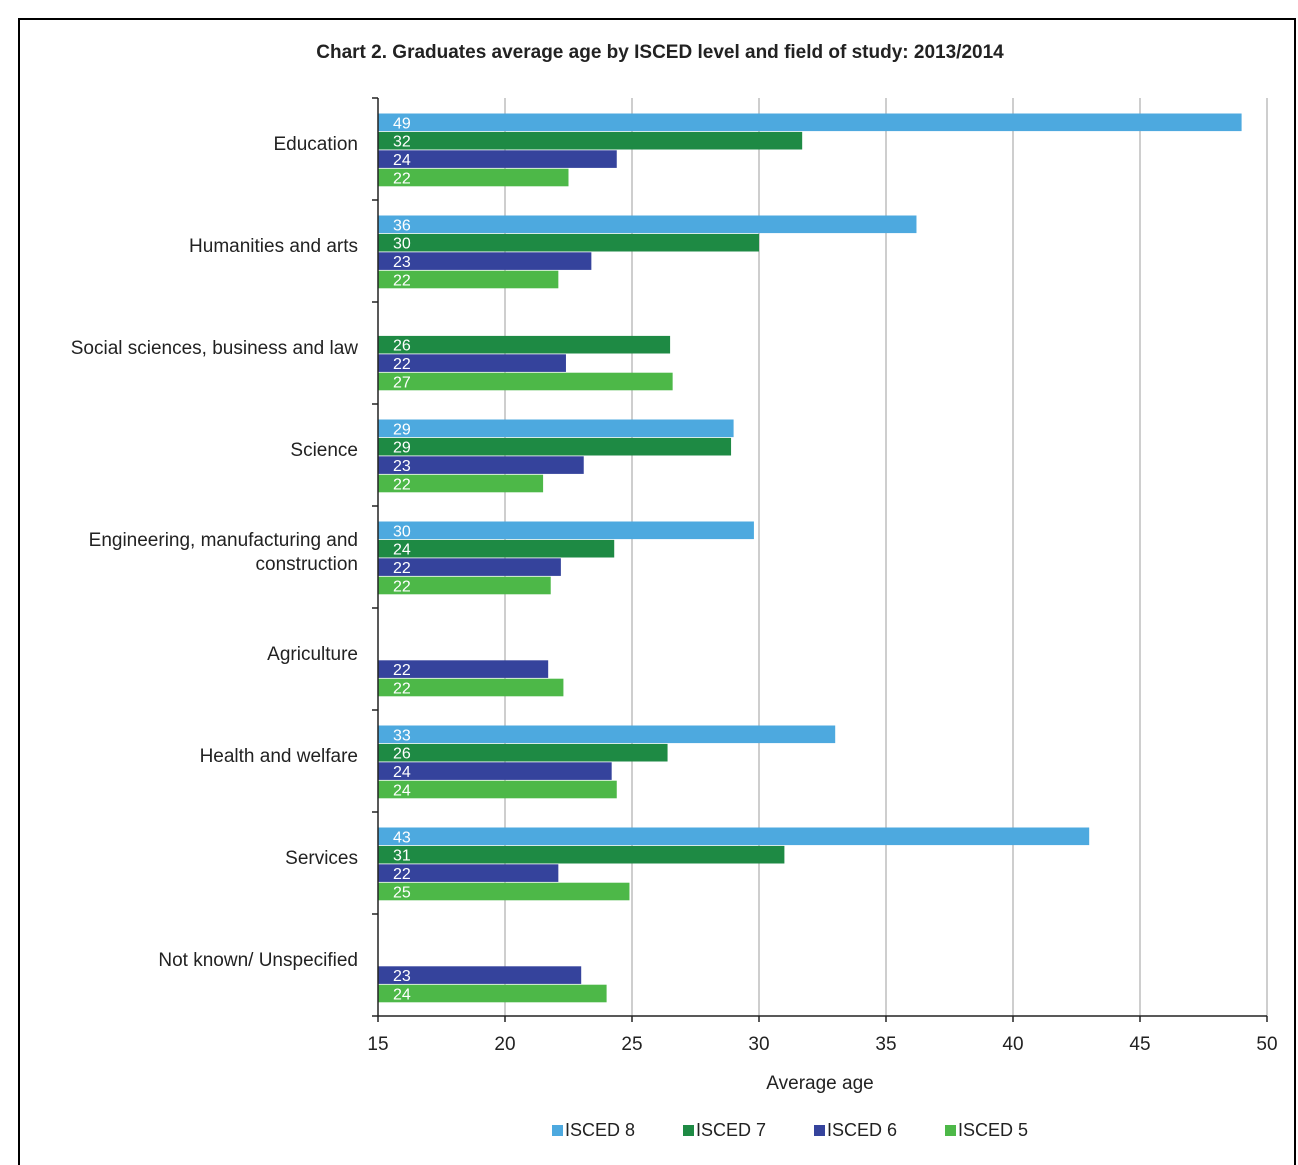 The width and height of the screenshot is (1298, 1165). Describe the element at coordinates (758, 1044) in the screenshot. I see `x-tick-label: 30` at that location.